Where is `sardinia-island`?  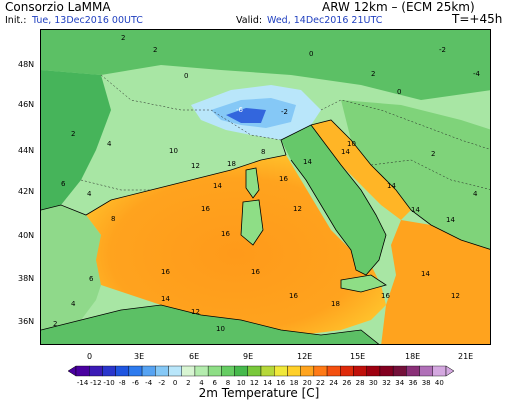 sardinia-island is located at coordinates (252, 222).